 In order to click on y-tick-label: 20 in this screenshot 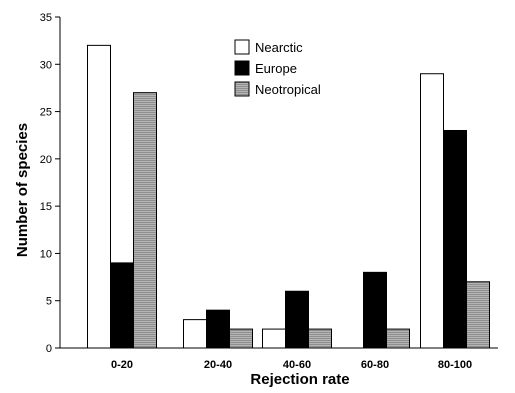, I will do `click(46, 160)`.